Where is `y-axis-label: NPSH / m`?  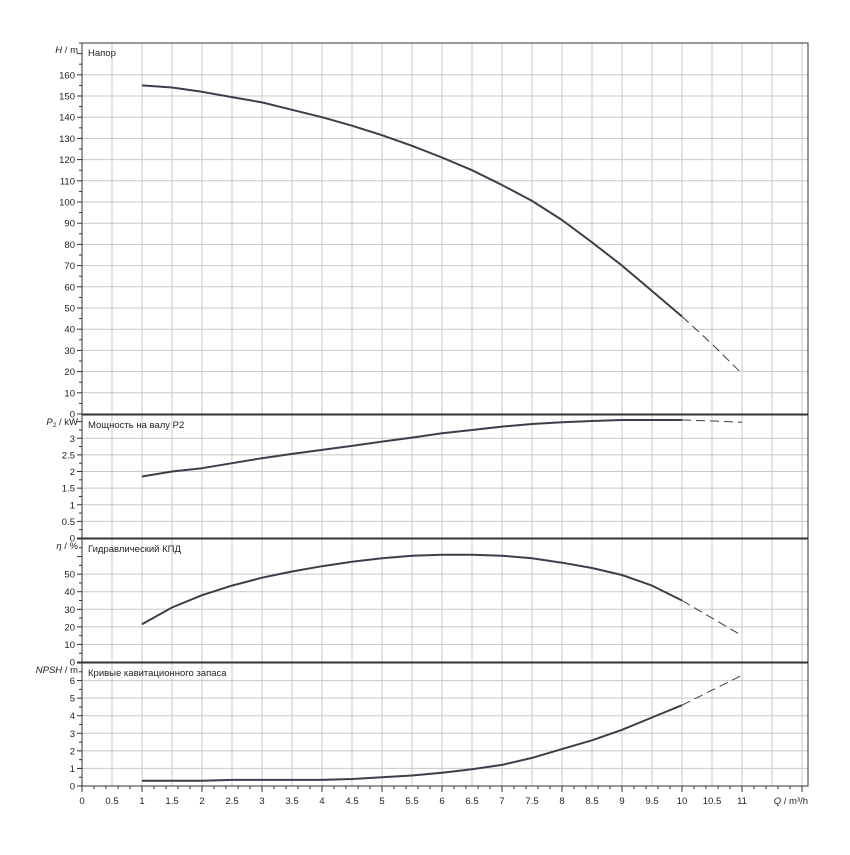
y-axis-label: NPSH / m is located at coordinates (57, 670).